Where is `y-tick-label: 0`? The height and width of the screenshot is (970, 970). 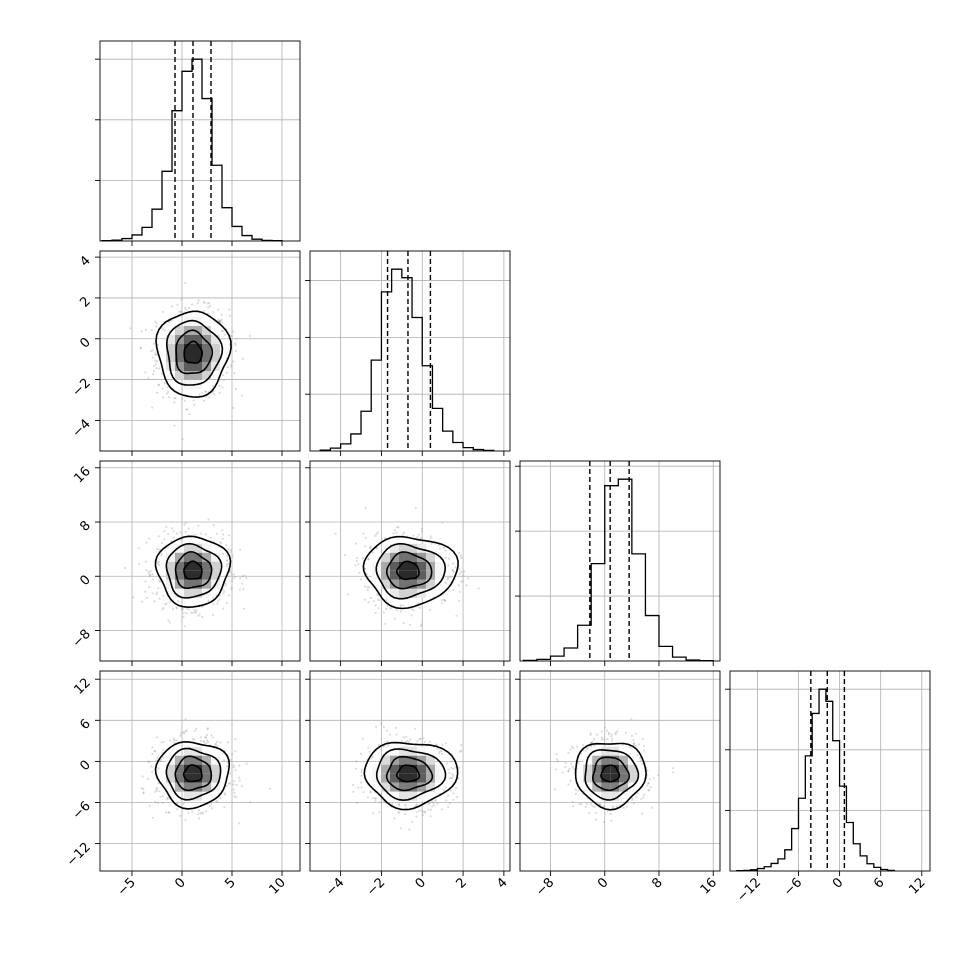
y-tick-label: 0 is located at coordinates (85, 580).